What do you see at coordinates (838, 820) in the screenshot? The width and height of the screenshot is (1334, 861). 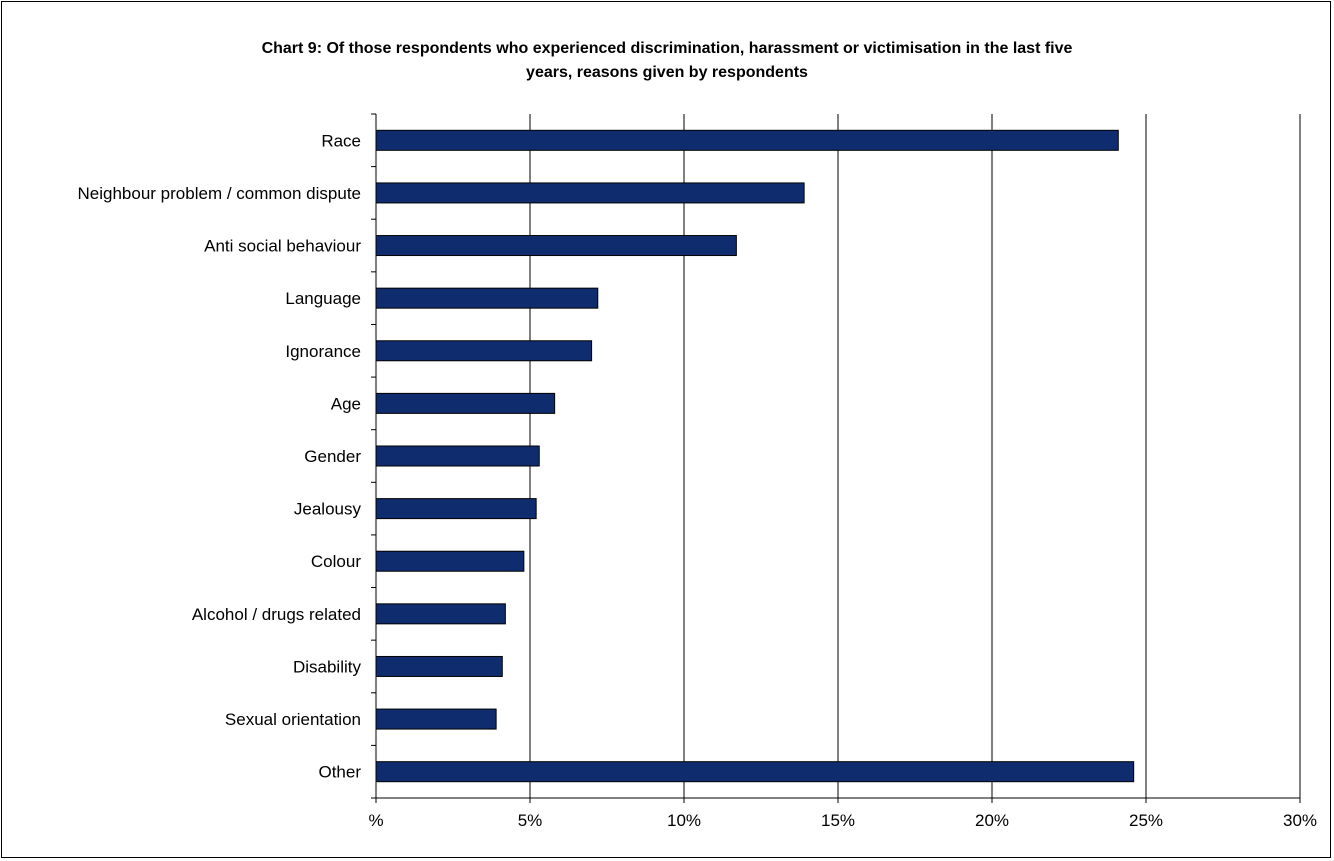 I see `x-tick-label-3: 15%` at bounding box center [838, 820].